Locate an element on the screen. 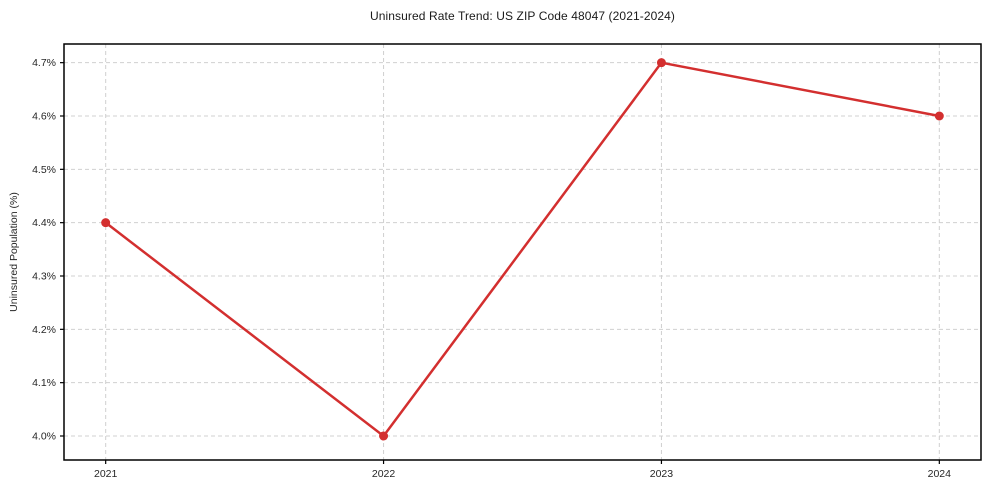  y-tick-label: 4.6% is located at coordinates (44, 117).